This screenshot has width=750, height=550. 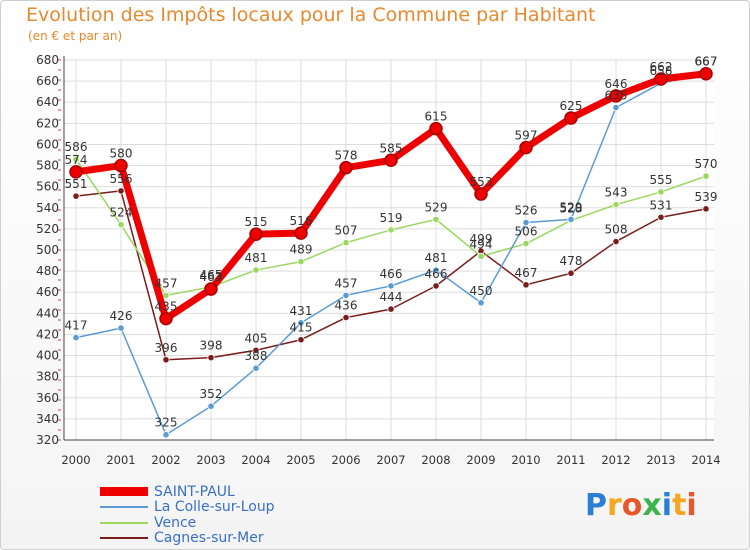 I want to click on x-tick-label: 2011, so click(x=570, y=460).